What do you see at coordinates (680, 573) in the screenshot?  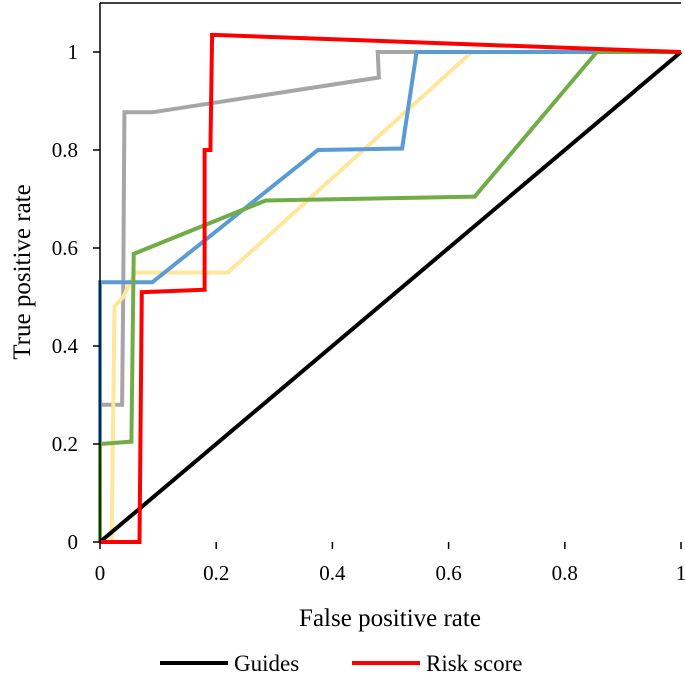 I see `x-tick-label: 1` at bounding box center [680, 573].